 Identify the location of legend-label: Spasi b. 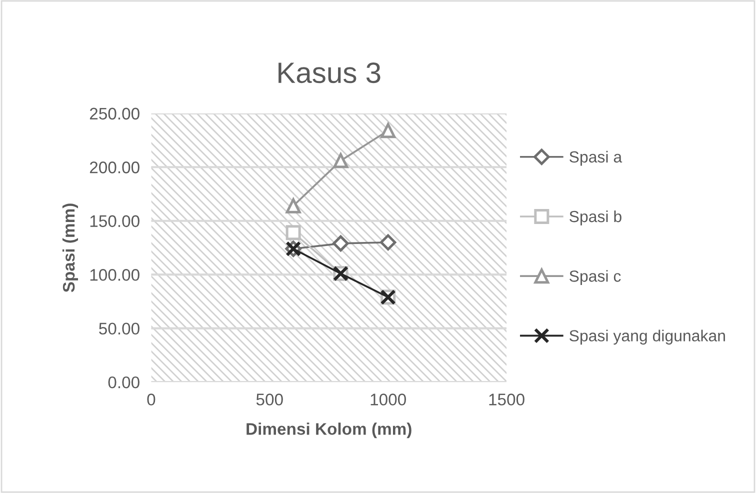
(596, 218).